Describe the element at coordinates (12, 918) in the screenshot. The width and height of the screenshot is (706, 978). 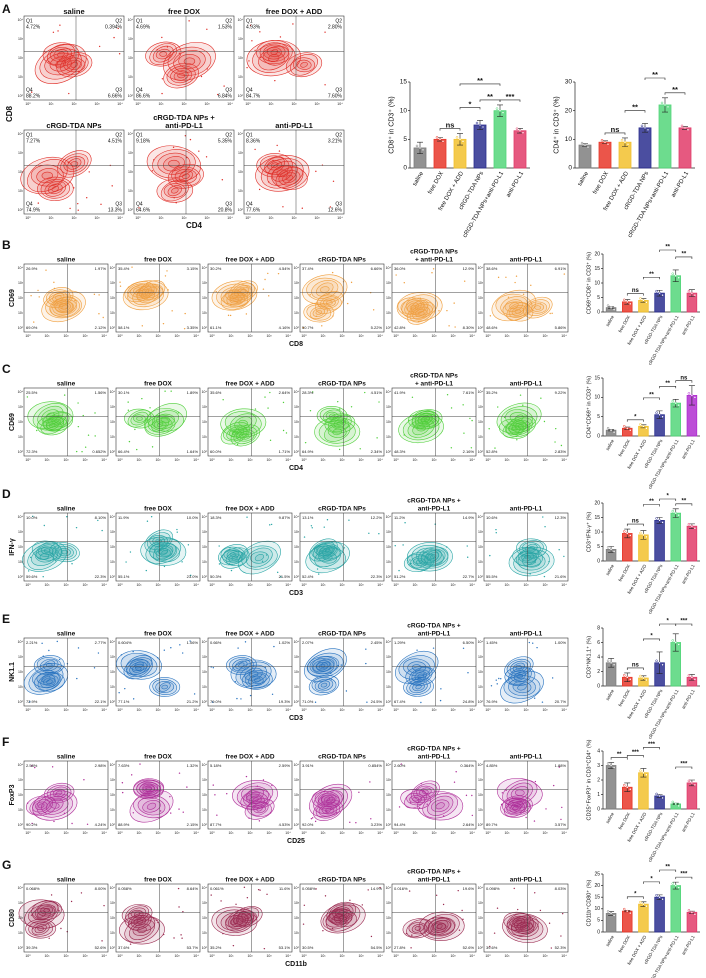
I see `y-axis-label: CD80` at that location.